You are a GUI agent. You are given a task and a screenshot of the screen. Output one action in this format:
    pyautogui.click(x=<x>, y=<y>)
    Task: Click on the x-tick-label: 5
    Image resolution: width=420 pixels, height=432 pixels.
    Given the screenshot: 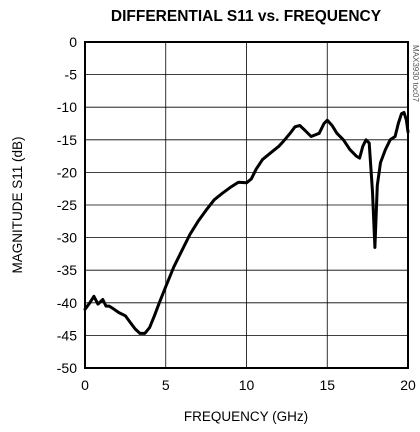 What is the action you would take?
    pyautogui.click(x=166, y=385)
    